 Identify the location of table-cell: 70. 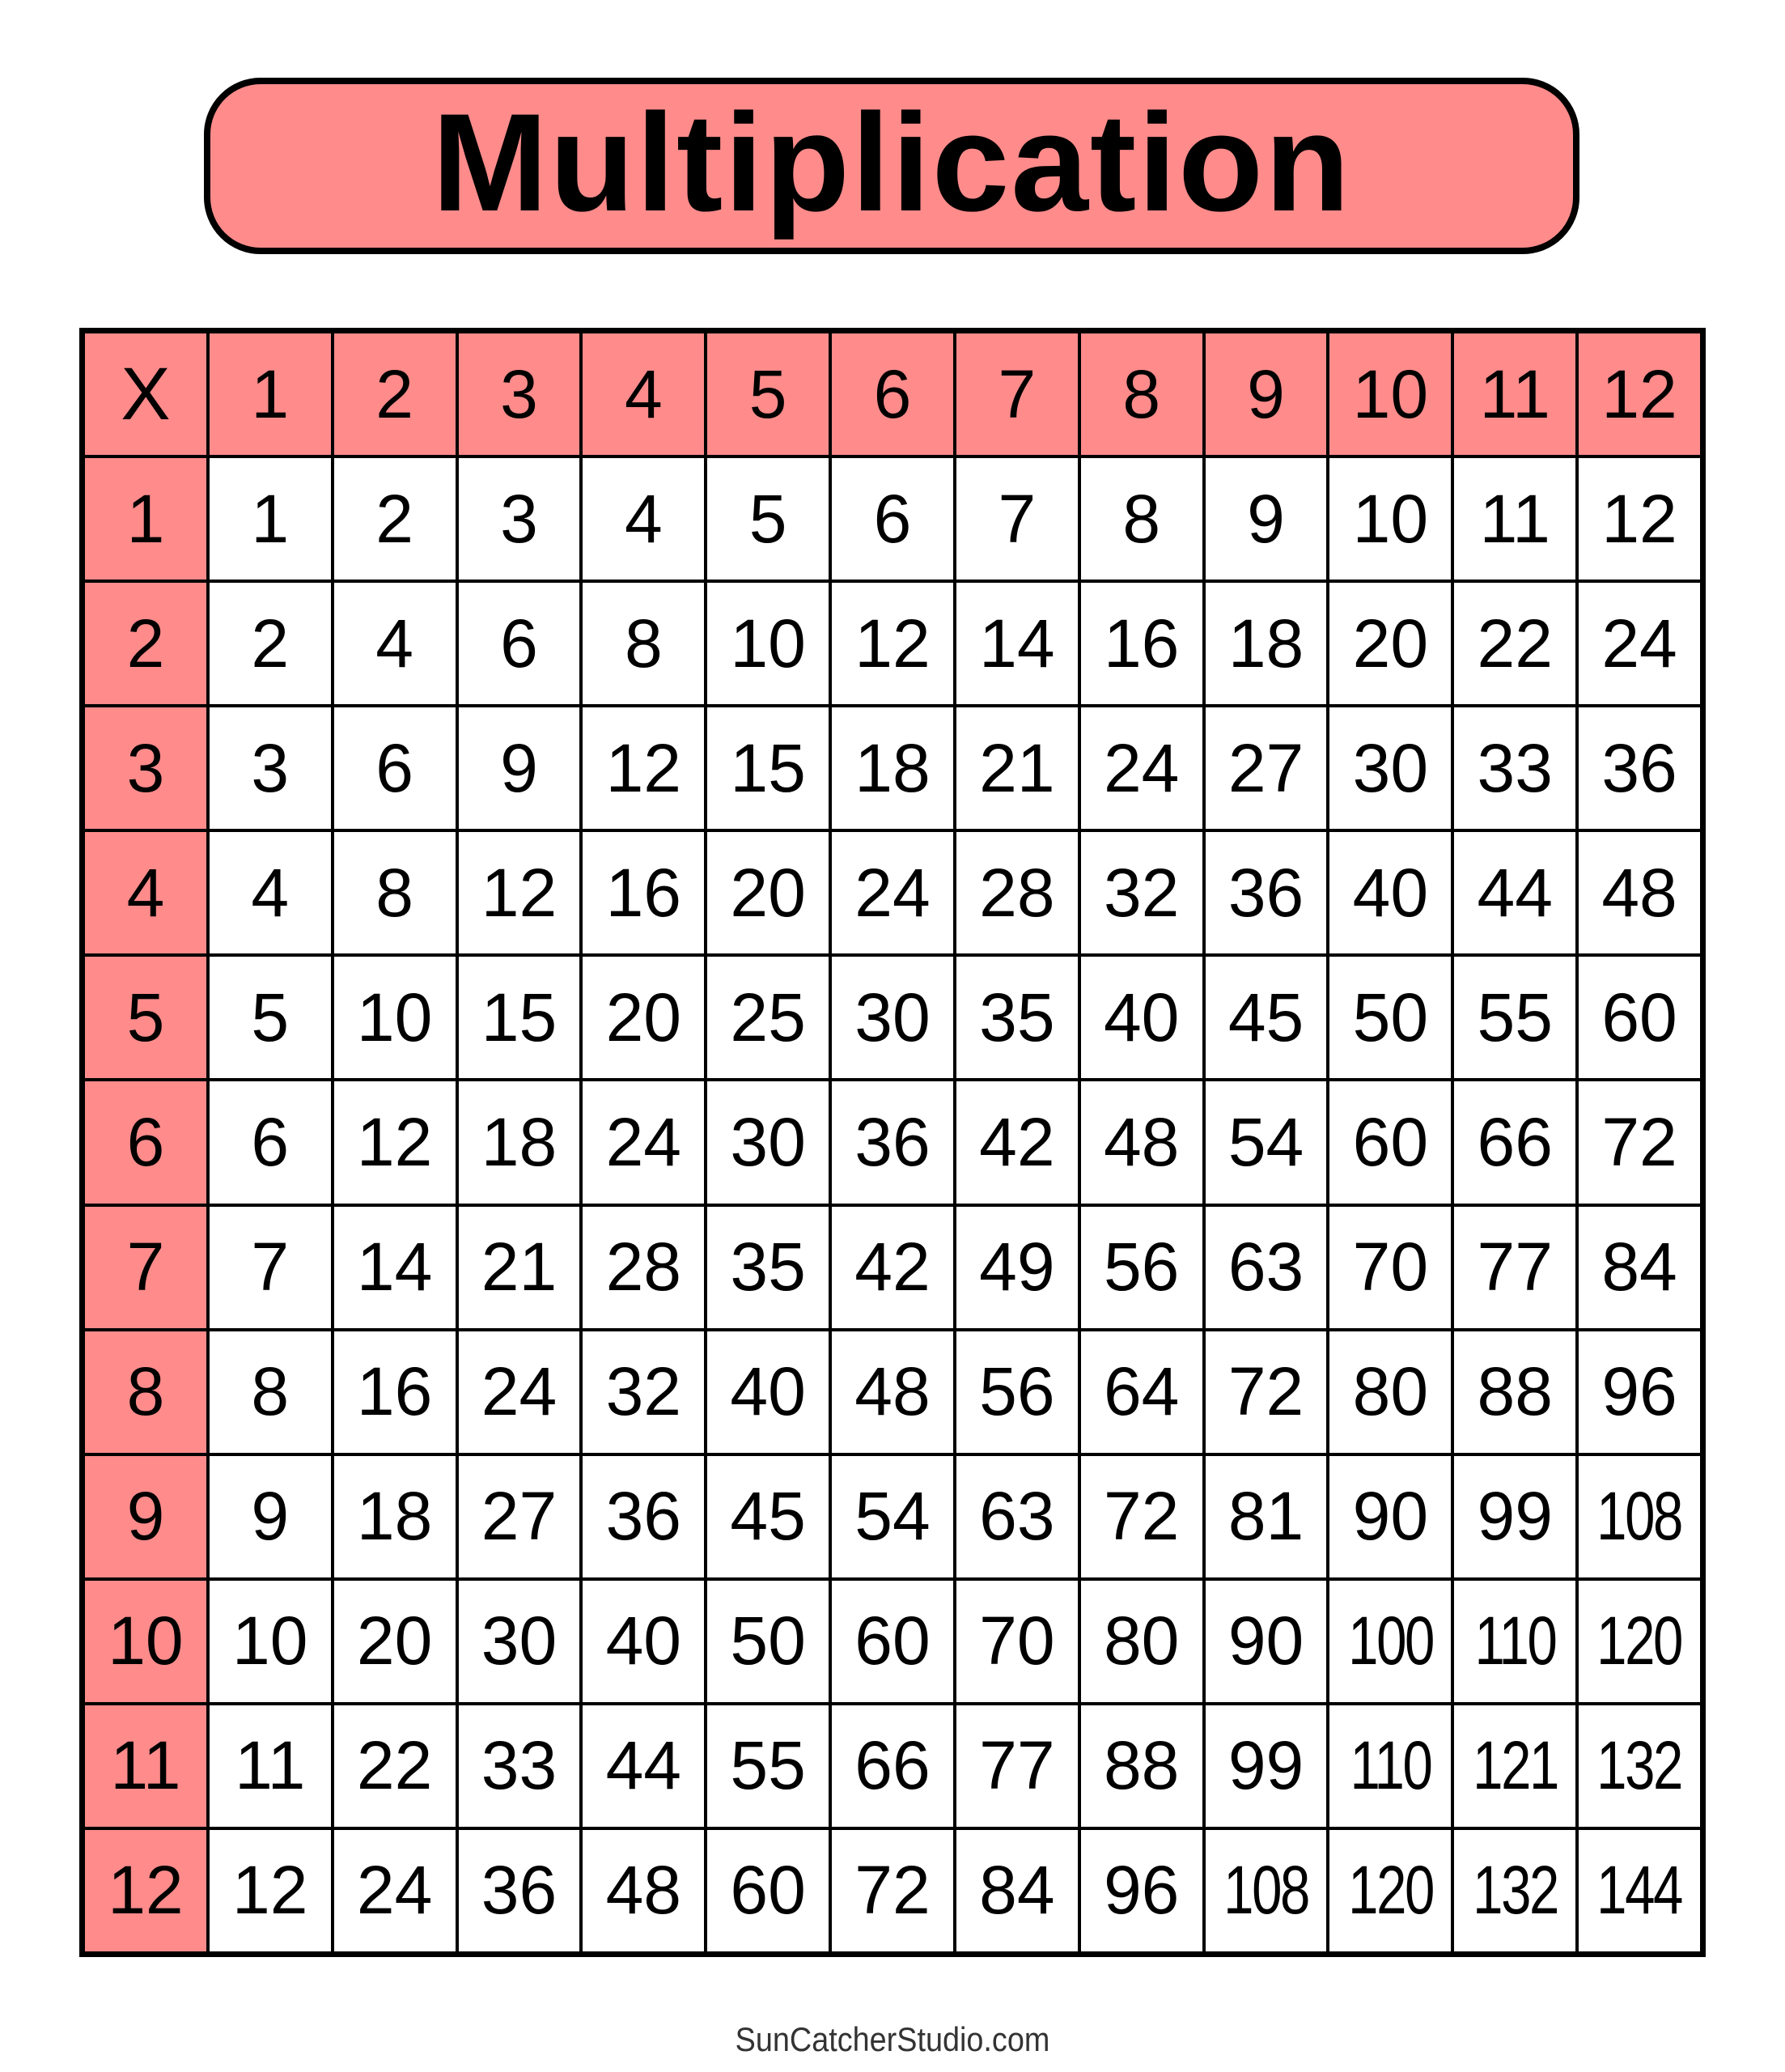
(1390, 1267).